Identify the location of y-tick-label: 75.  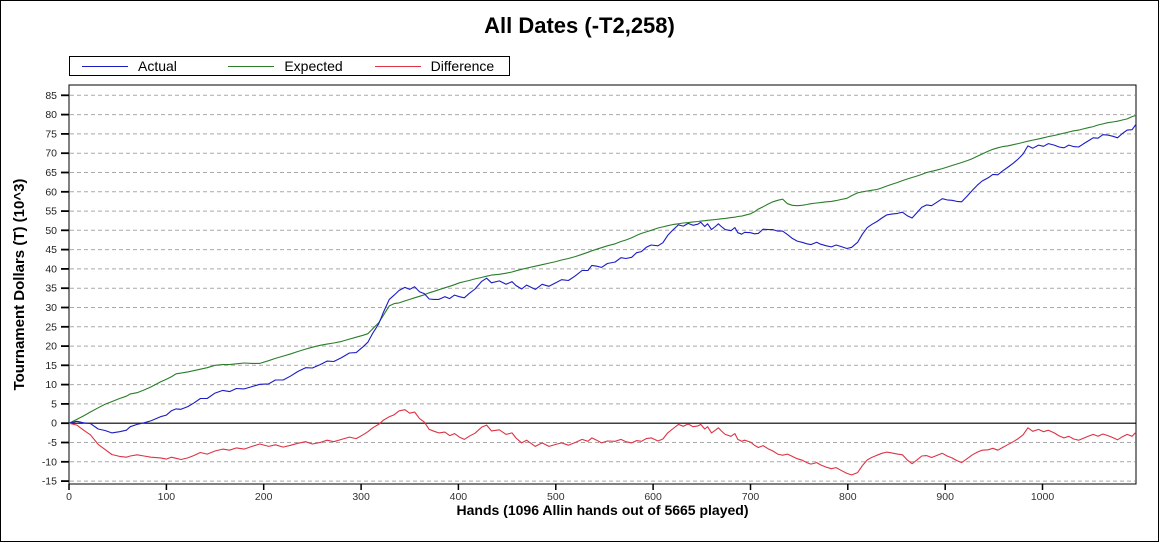
(51, 134).